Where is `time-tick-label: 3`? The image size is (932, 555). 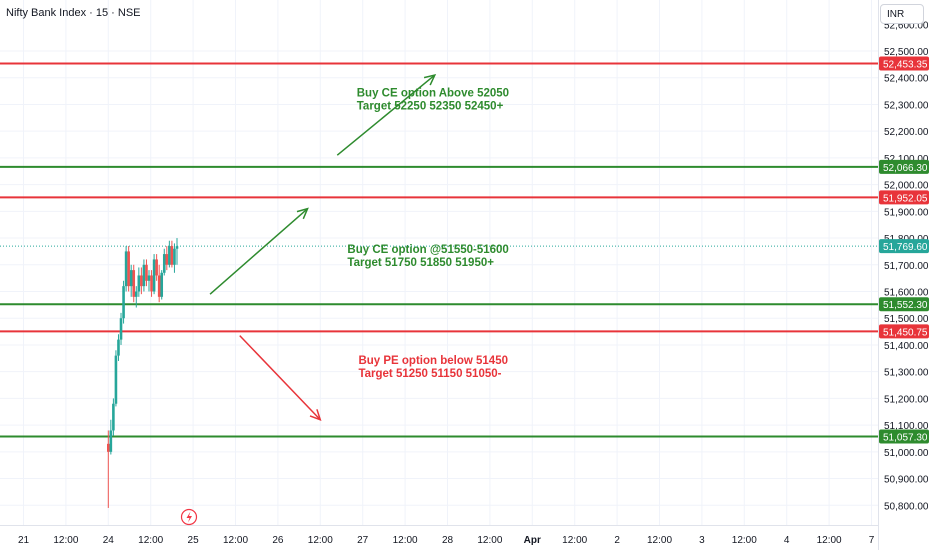 time-tick-label: 3 is located at coordinates (702, 540).